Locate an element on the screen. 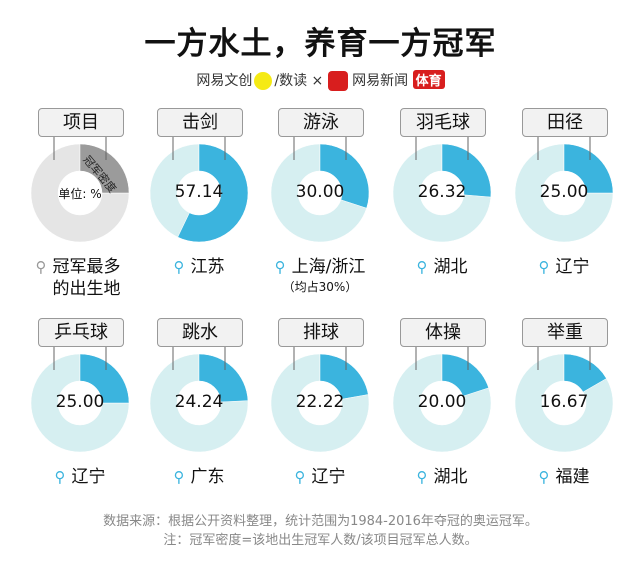 The height and width of the screenshot is (565, 641). sport-label: 体操 is located at coordinates (443, 332).